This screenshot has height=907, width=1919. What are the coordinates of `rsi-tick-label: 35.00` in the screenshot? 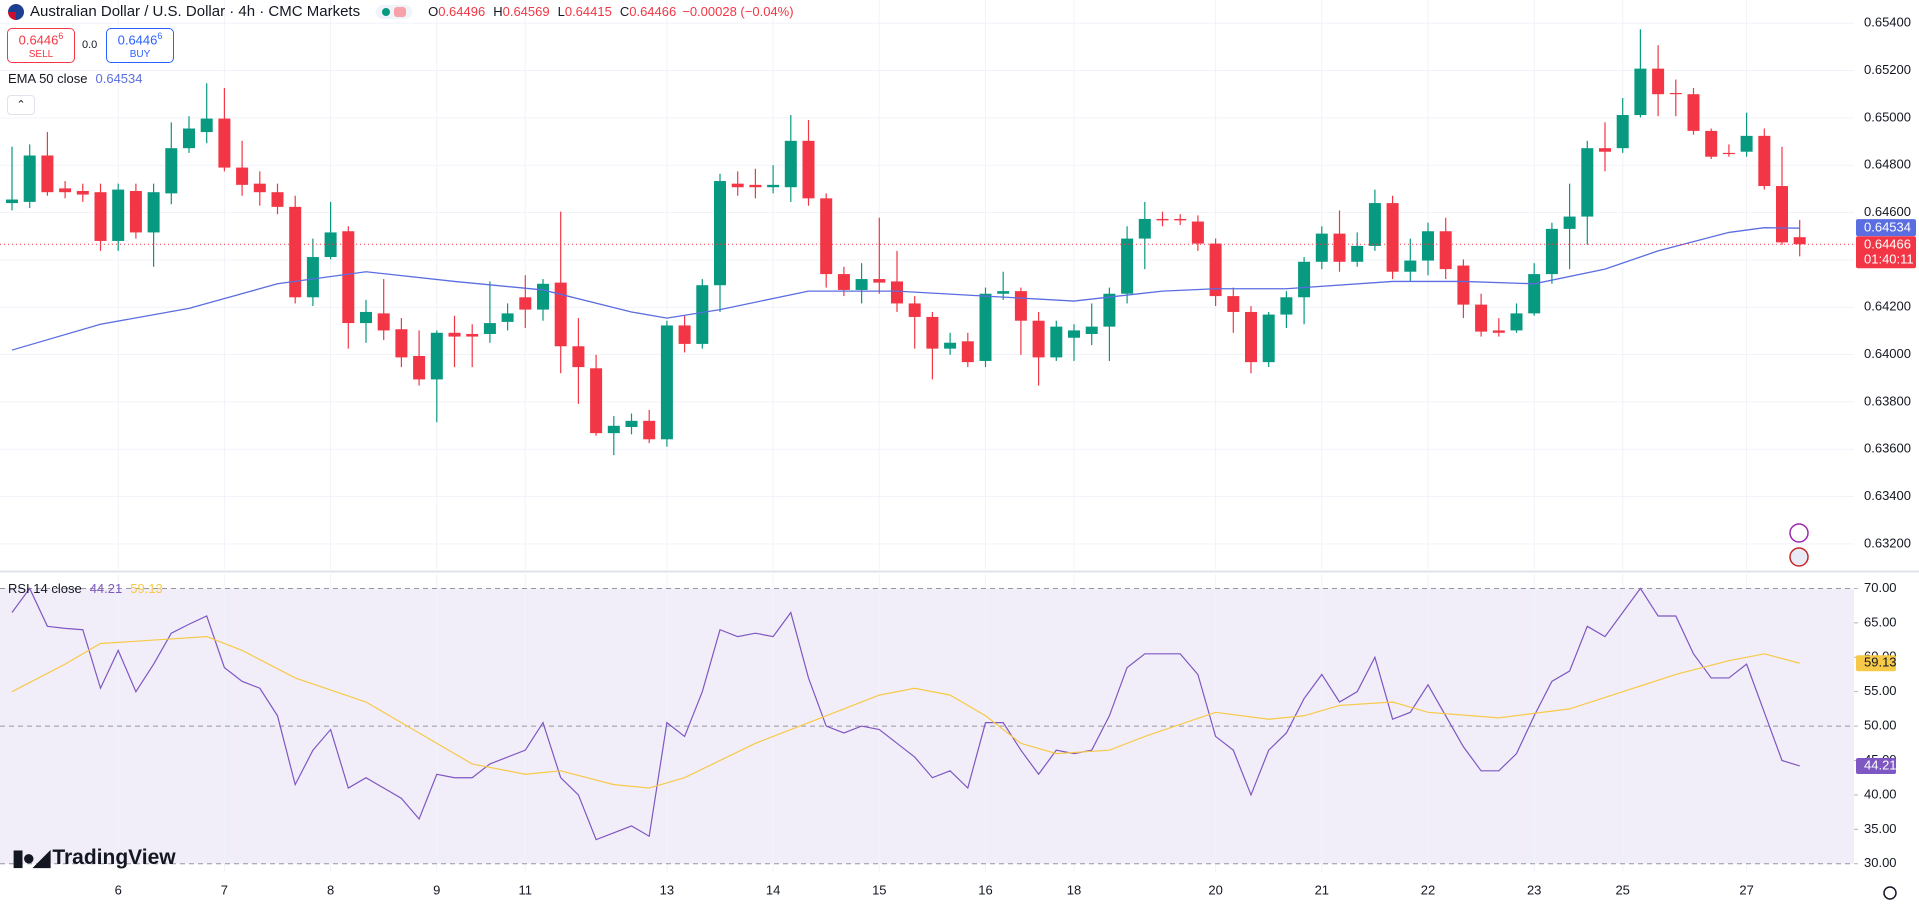 It's located at (1880, 828).